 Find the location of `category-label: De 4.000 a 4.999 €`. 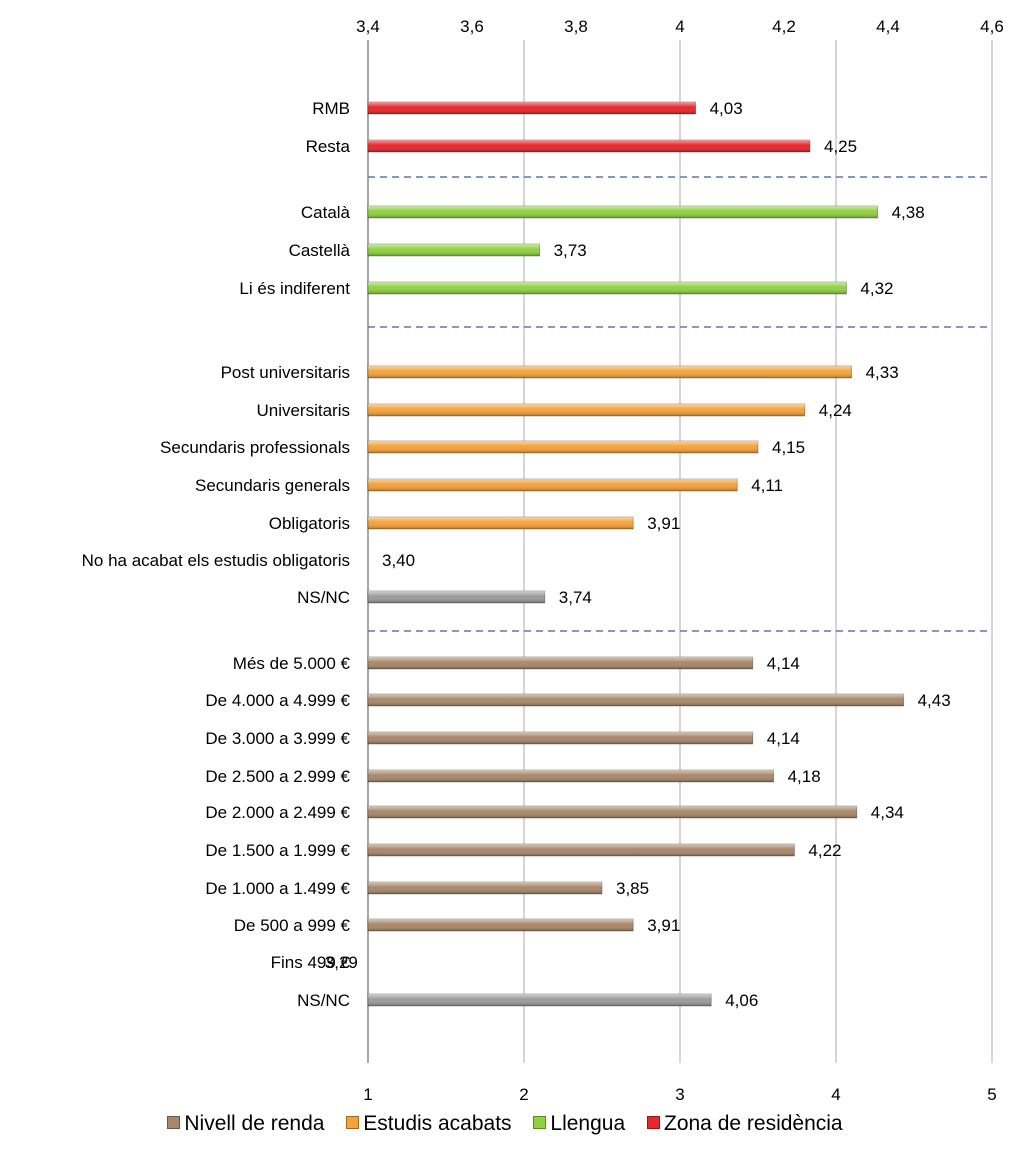

category-label: De 4.000 a 4.999 € is located at coordinates (277, 700).